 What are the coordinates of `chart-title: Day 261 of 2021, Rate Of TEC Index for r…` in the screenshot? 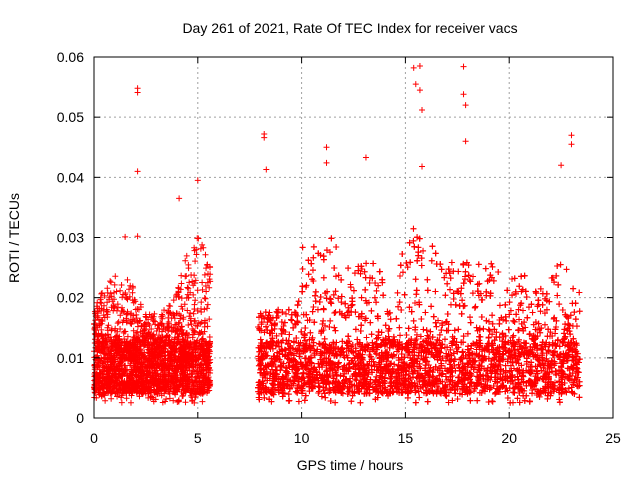 It's located at (349, 28).